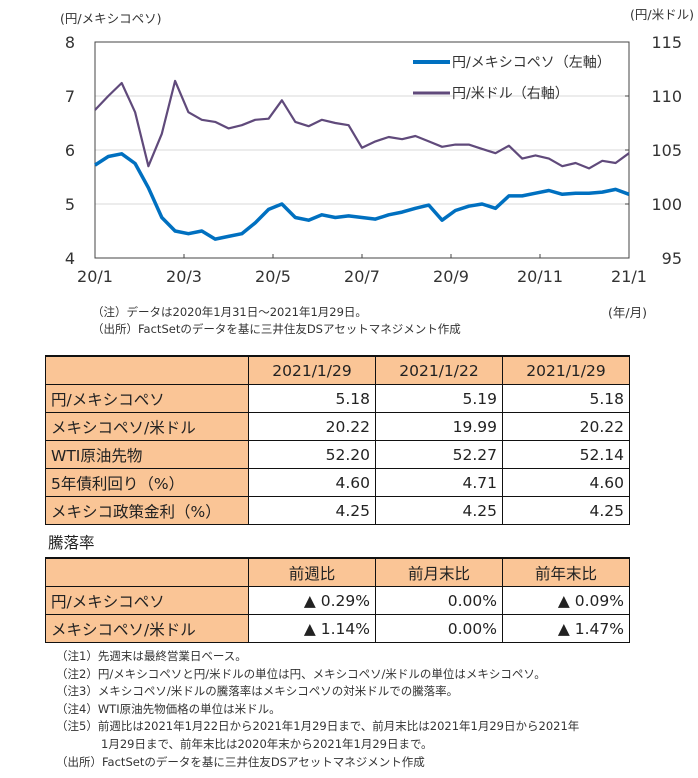 The height and width of the screenshot is (778, 698). Describe the element at coordinates (95, 276) in the screenshot. I see `x-tick-label: 20/1` at that location.